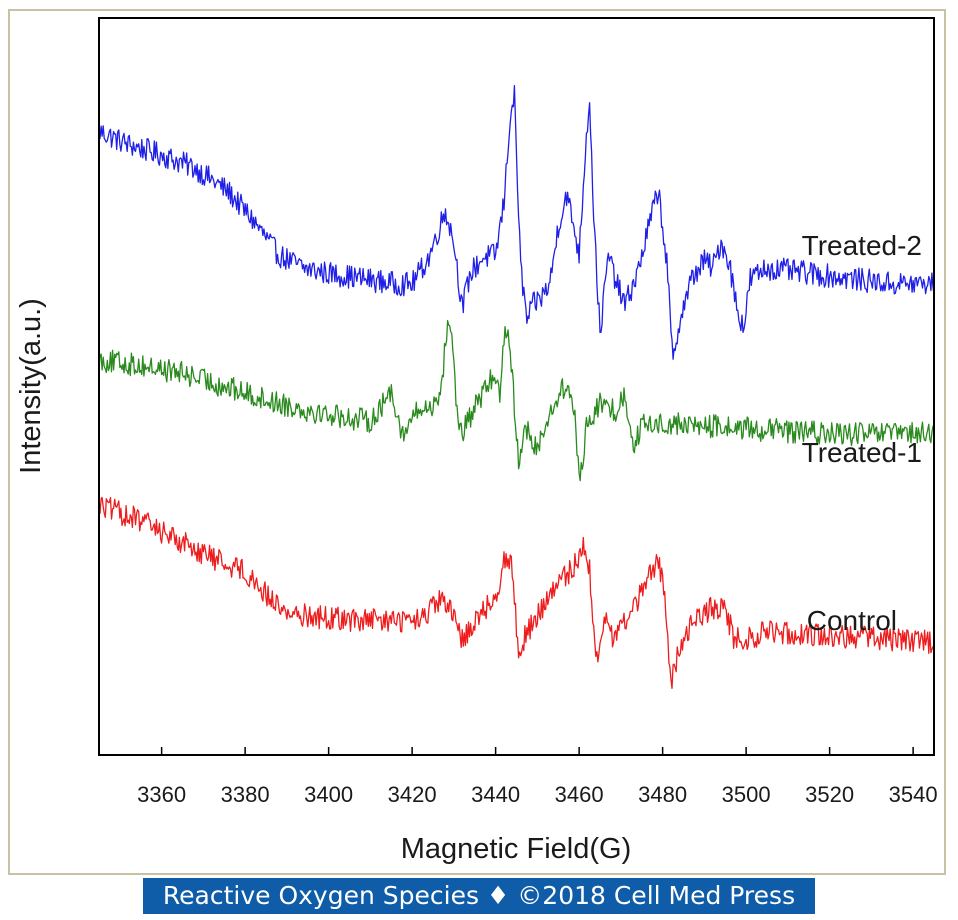 The image size is (958, 920). What do you see at coordinates (31, 386) in the screenshot?
I see `y-axis-title: Intensity(a.u.)` at bounding box center [31, 386].